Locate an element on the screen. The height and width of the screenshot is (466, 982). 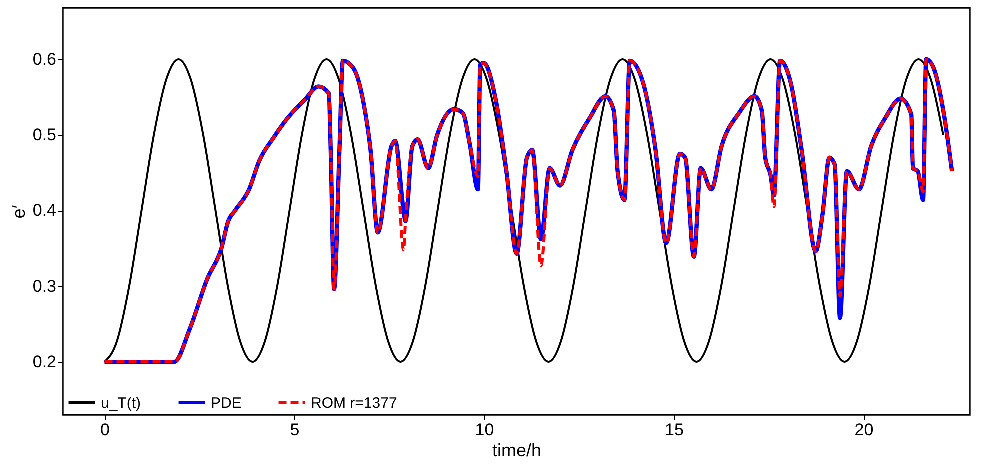
legend-label: PDE is located at coordinates (226, 403).